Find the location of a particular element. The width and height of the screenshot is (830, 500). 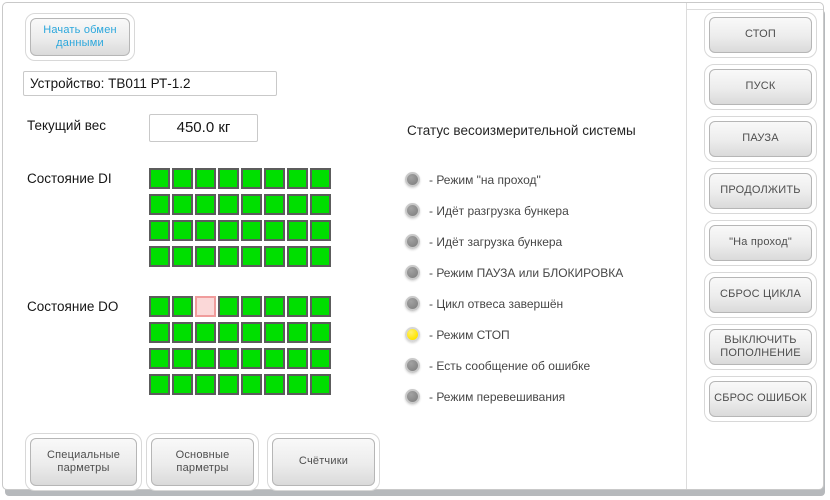

status-row-loading: - Идёт загрузка бункера is located at coordinates (514, 241).